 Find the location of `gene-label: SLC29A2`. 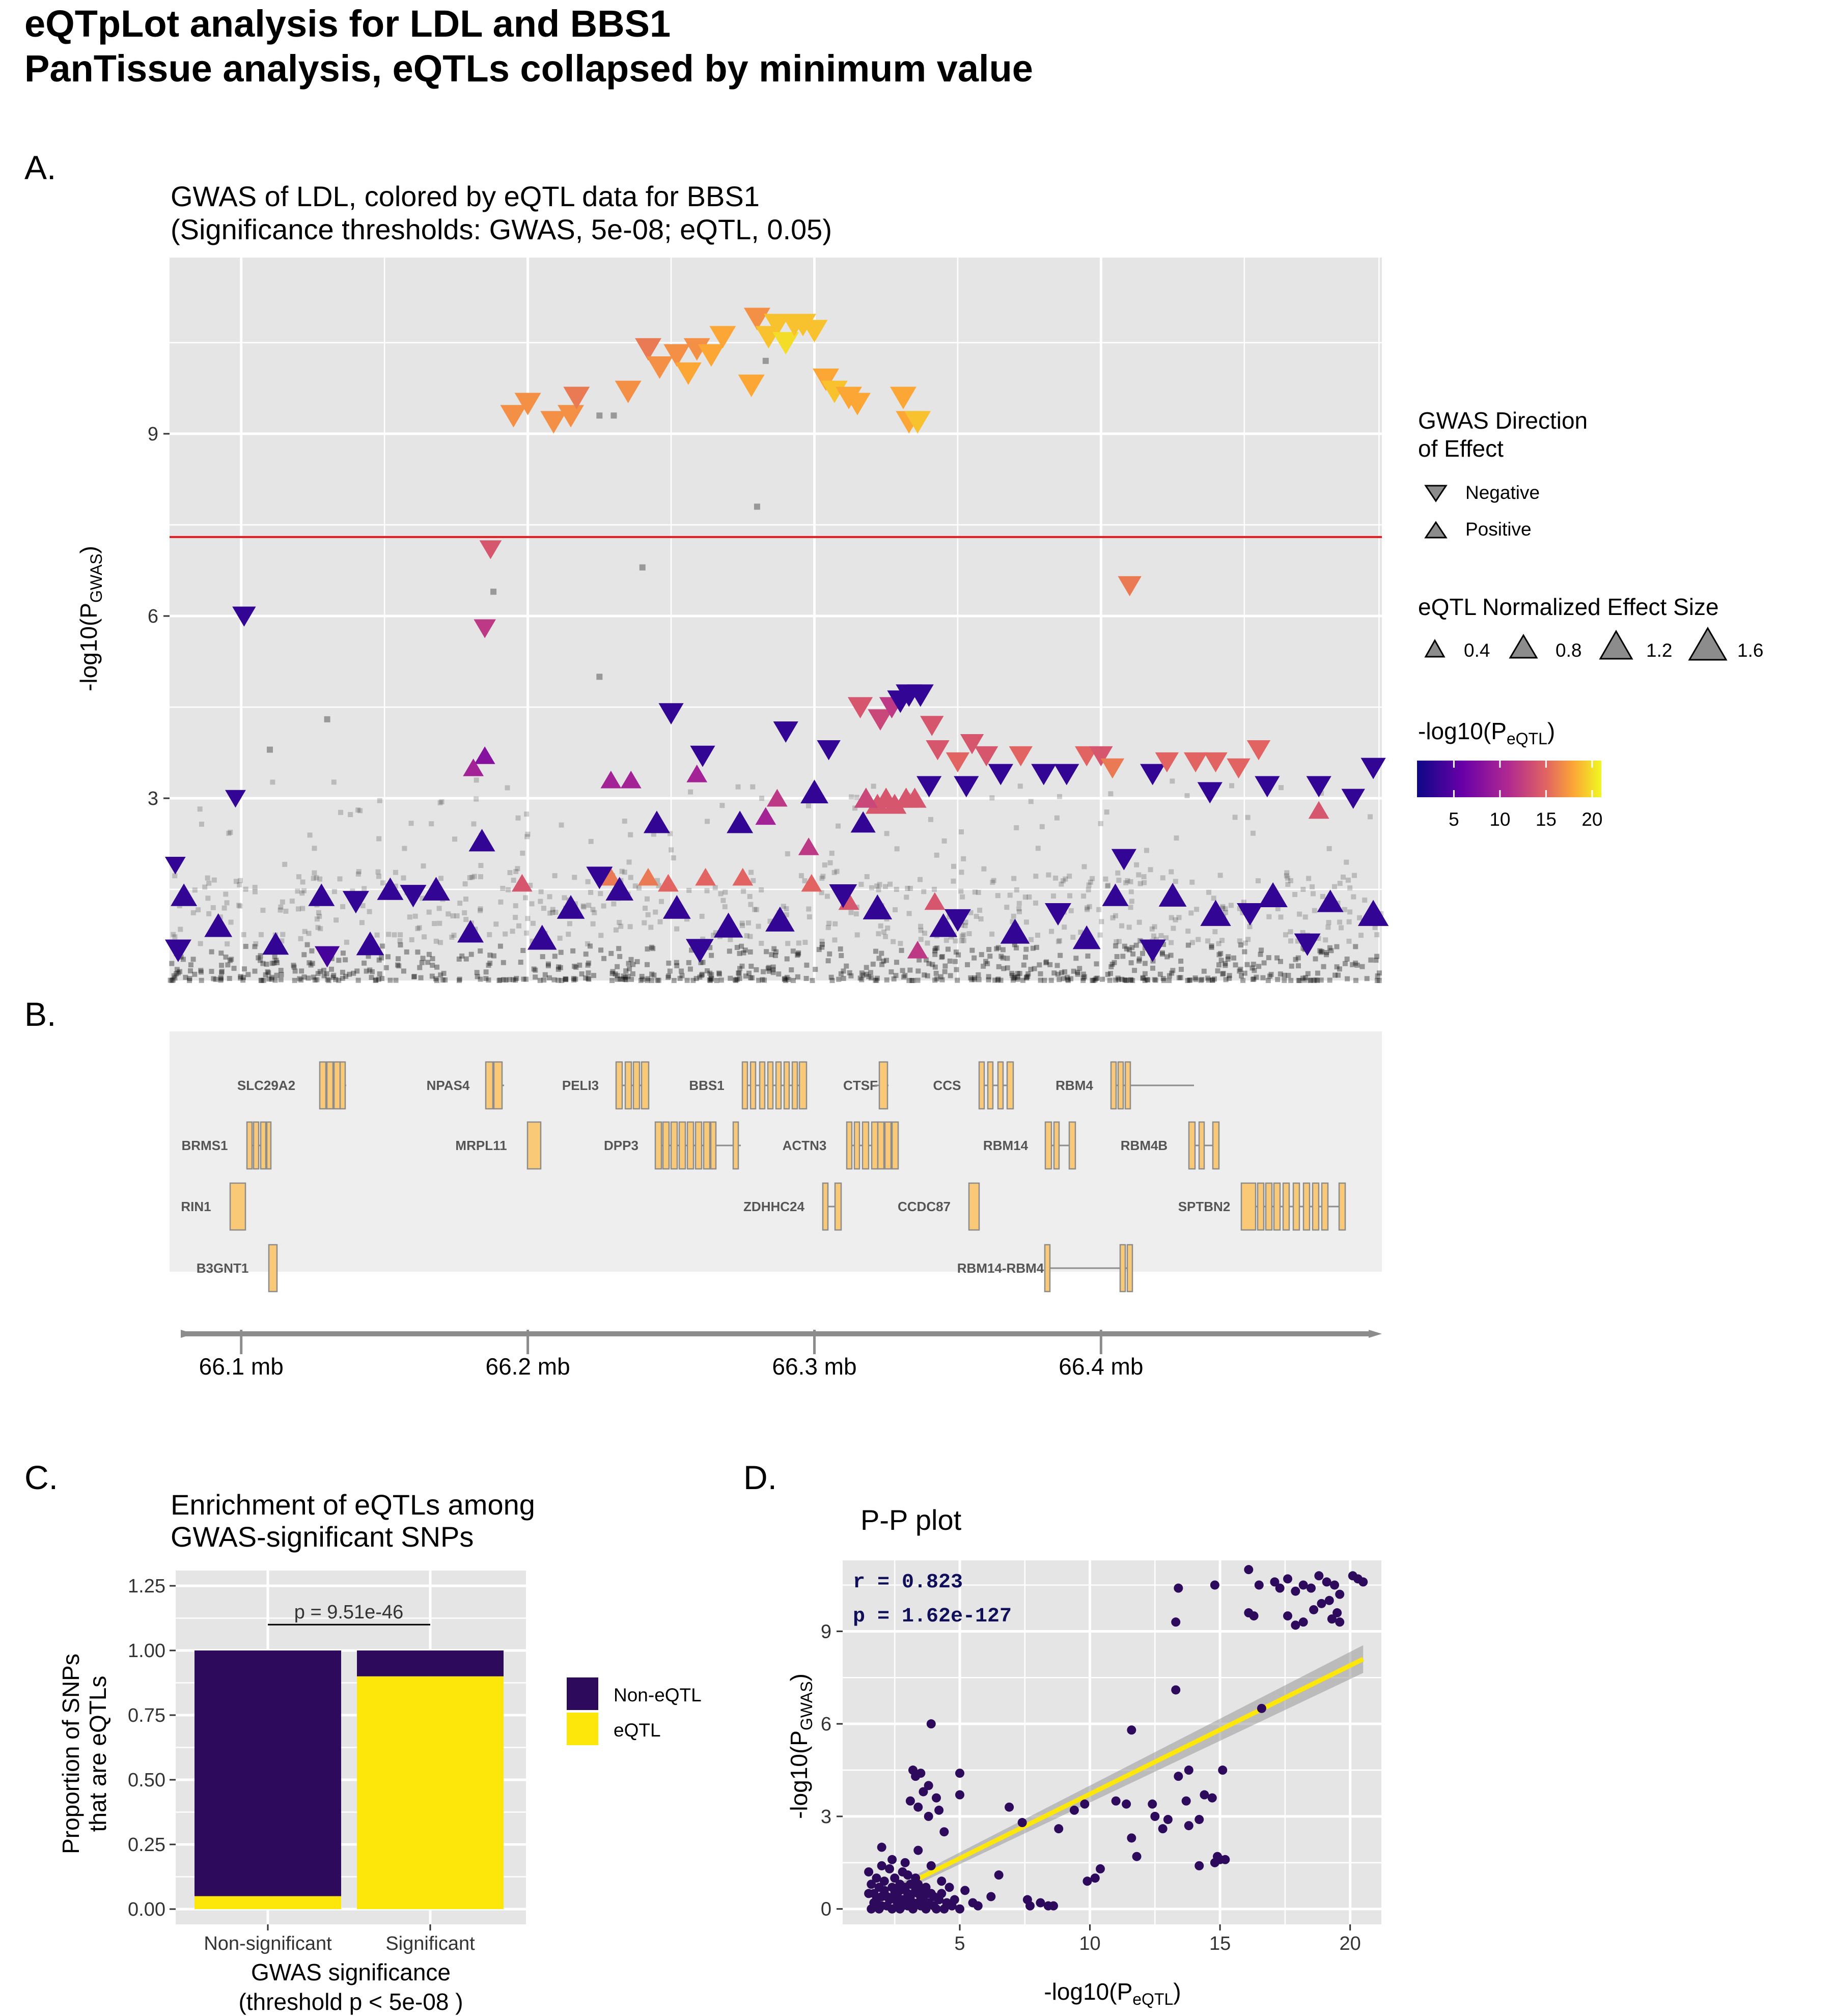

gene-label: SLC29A2 is located at coordinates (266, 1085).